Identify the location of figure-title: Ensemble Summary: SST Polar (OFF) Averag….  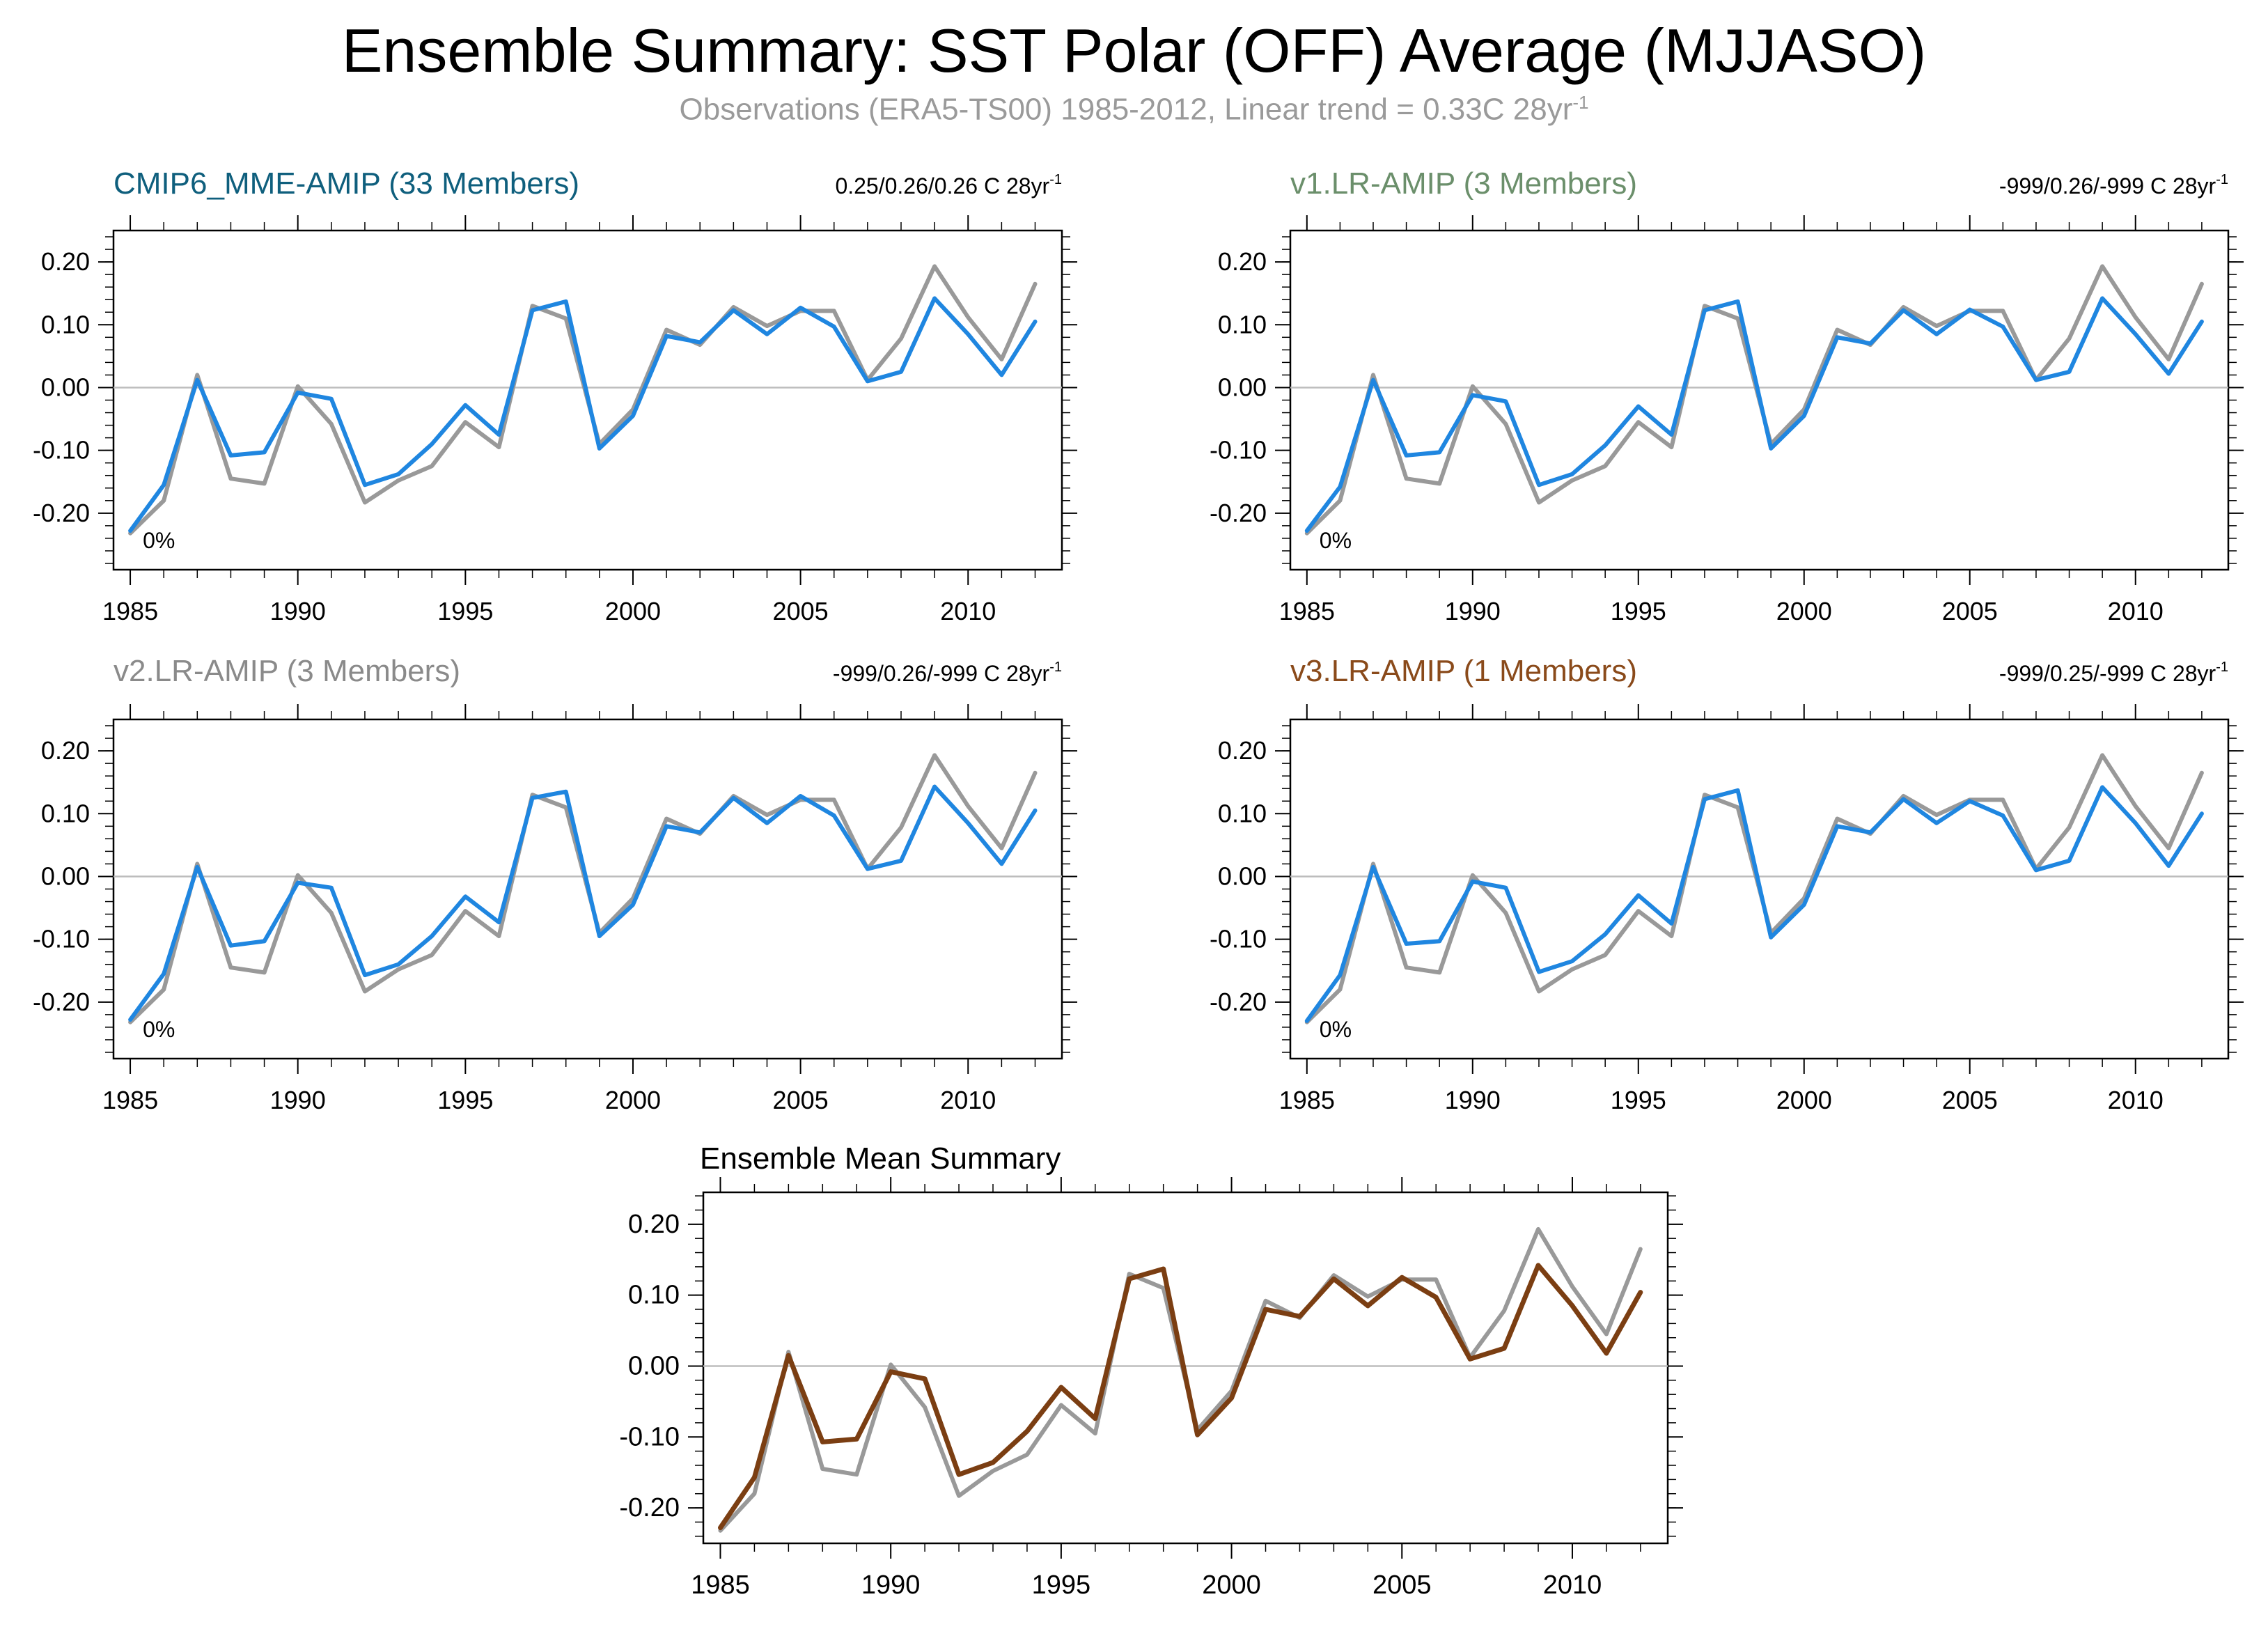
(1134, 51).